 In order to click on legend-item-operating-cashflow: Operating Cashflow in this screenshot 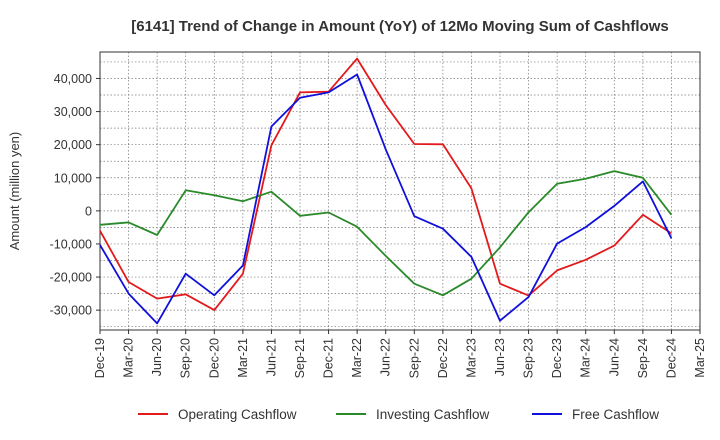, I will do `click(217, 414)`.